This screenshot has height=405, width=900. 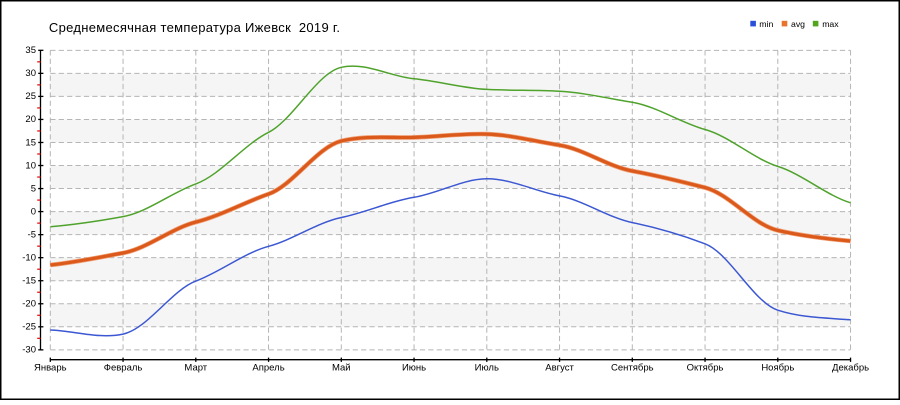 What do you see at coordinates (30, 73) in the screenshot?
I see `svg-text: 30` at bounding box center [30, 73].